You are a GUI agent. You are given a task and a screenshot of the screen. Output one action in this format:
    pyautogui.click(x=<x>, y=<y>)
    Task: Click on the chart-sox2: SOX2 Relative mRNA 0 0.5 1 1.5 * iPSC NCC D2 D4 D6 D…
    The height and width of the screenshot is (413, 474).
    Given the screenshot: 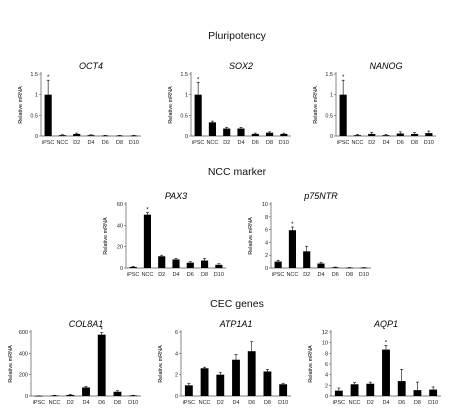 What is the action you would take?
    pyautogui.click(x=229, y=103)
    